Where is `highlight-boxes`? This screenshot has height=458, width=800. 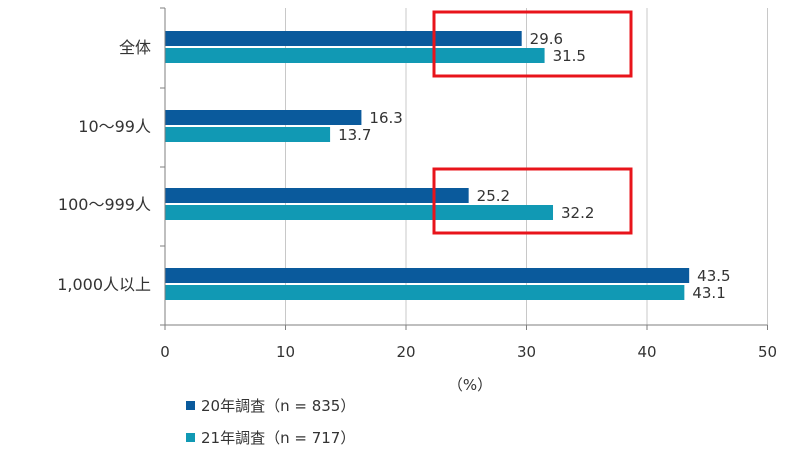 highlight-boxes is located at coordinates (532, 122).